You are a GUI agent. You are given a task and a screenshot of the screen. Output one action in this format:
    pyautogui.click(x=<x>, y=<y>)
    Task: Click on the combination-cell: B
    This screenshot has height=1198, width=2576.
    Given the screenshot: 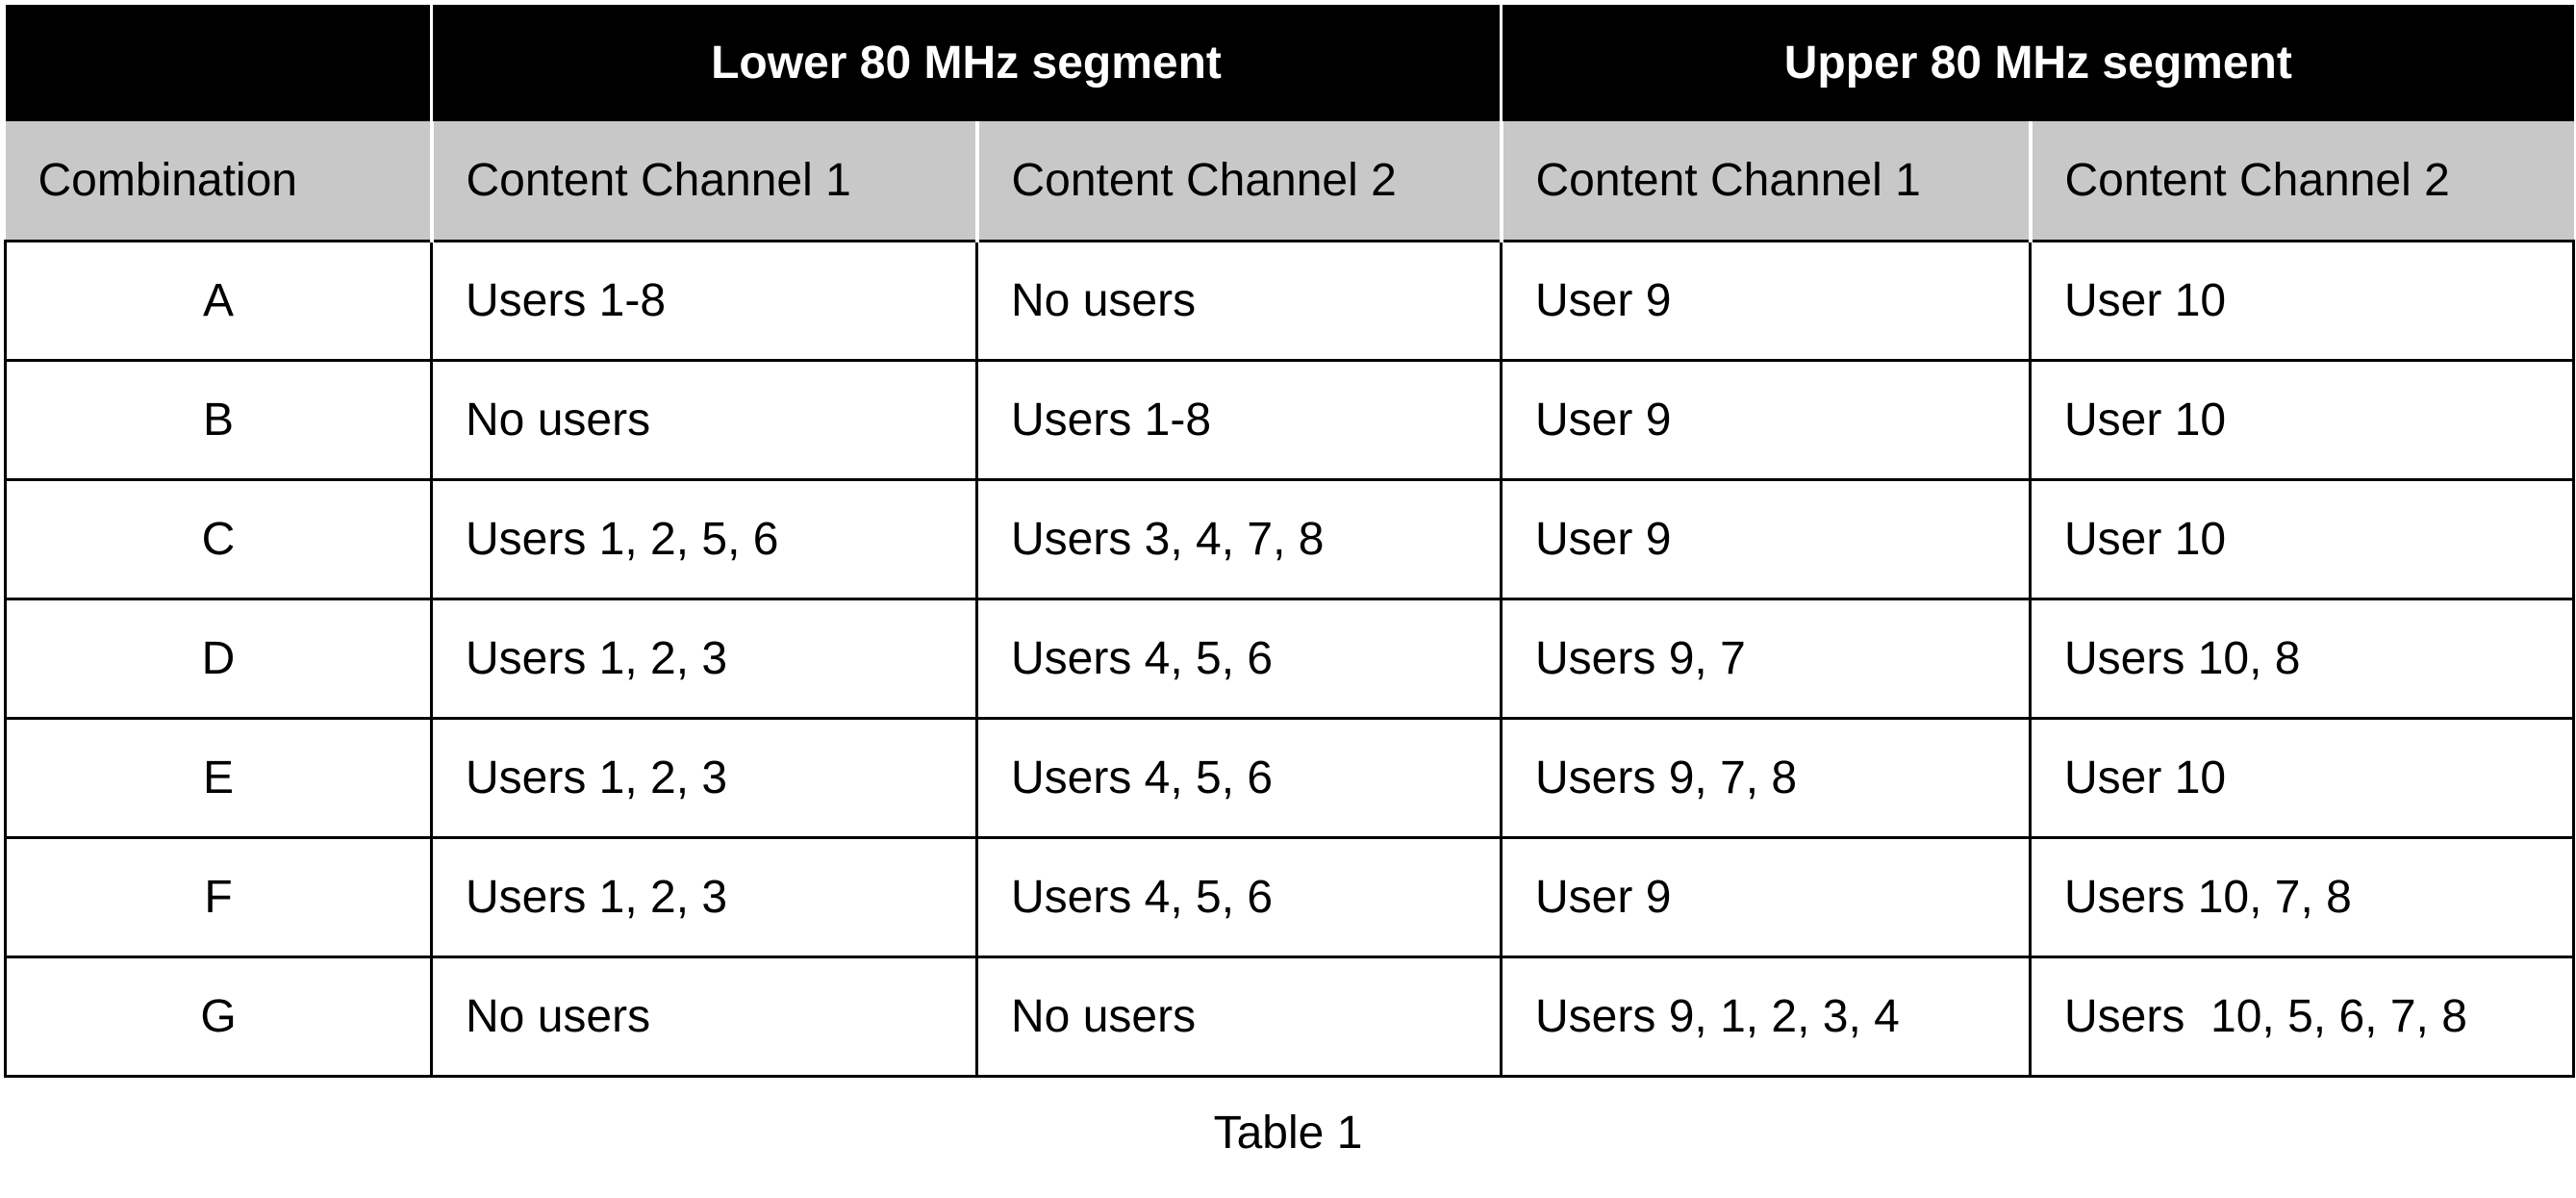 What is the action you would take?
    pyautogui.click(x=219, y=420)
    